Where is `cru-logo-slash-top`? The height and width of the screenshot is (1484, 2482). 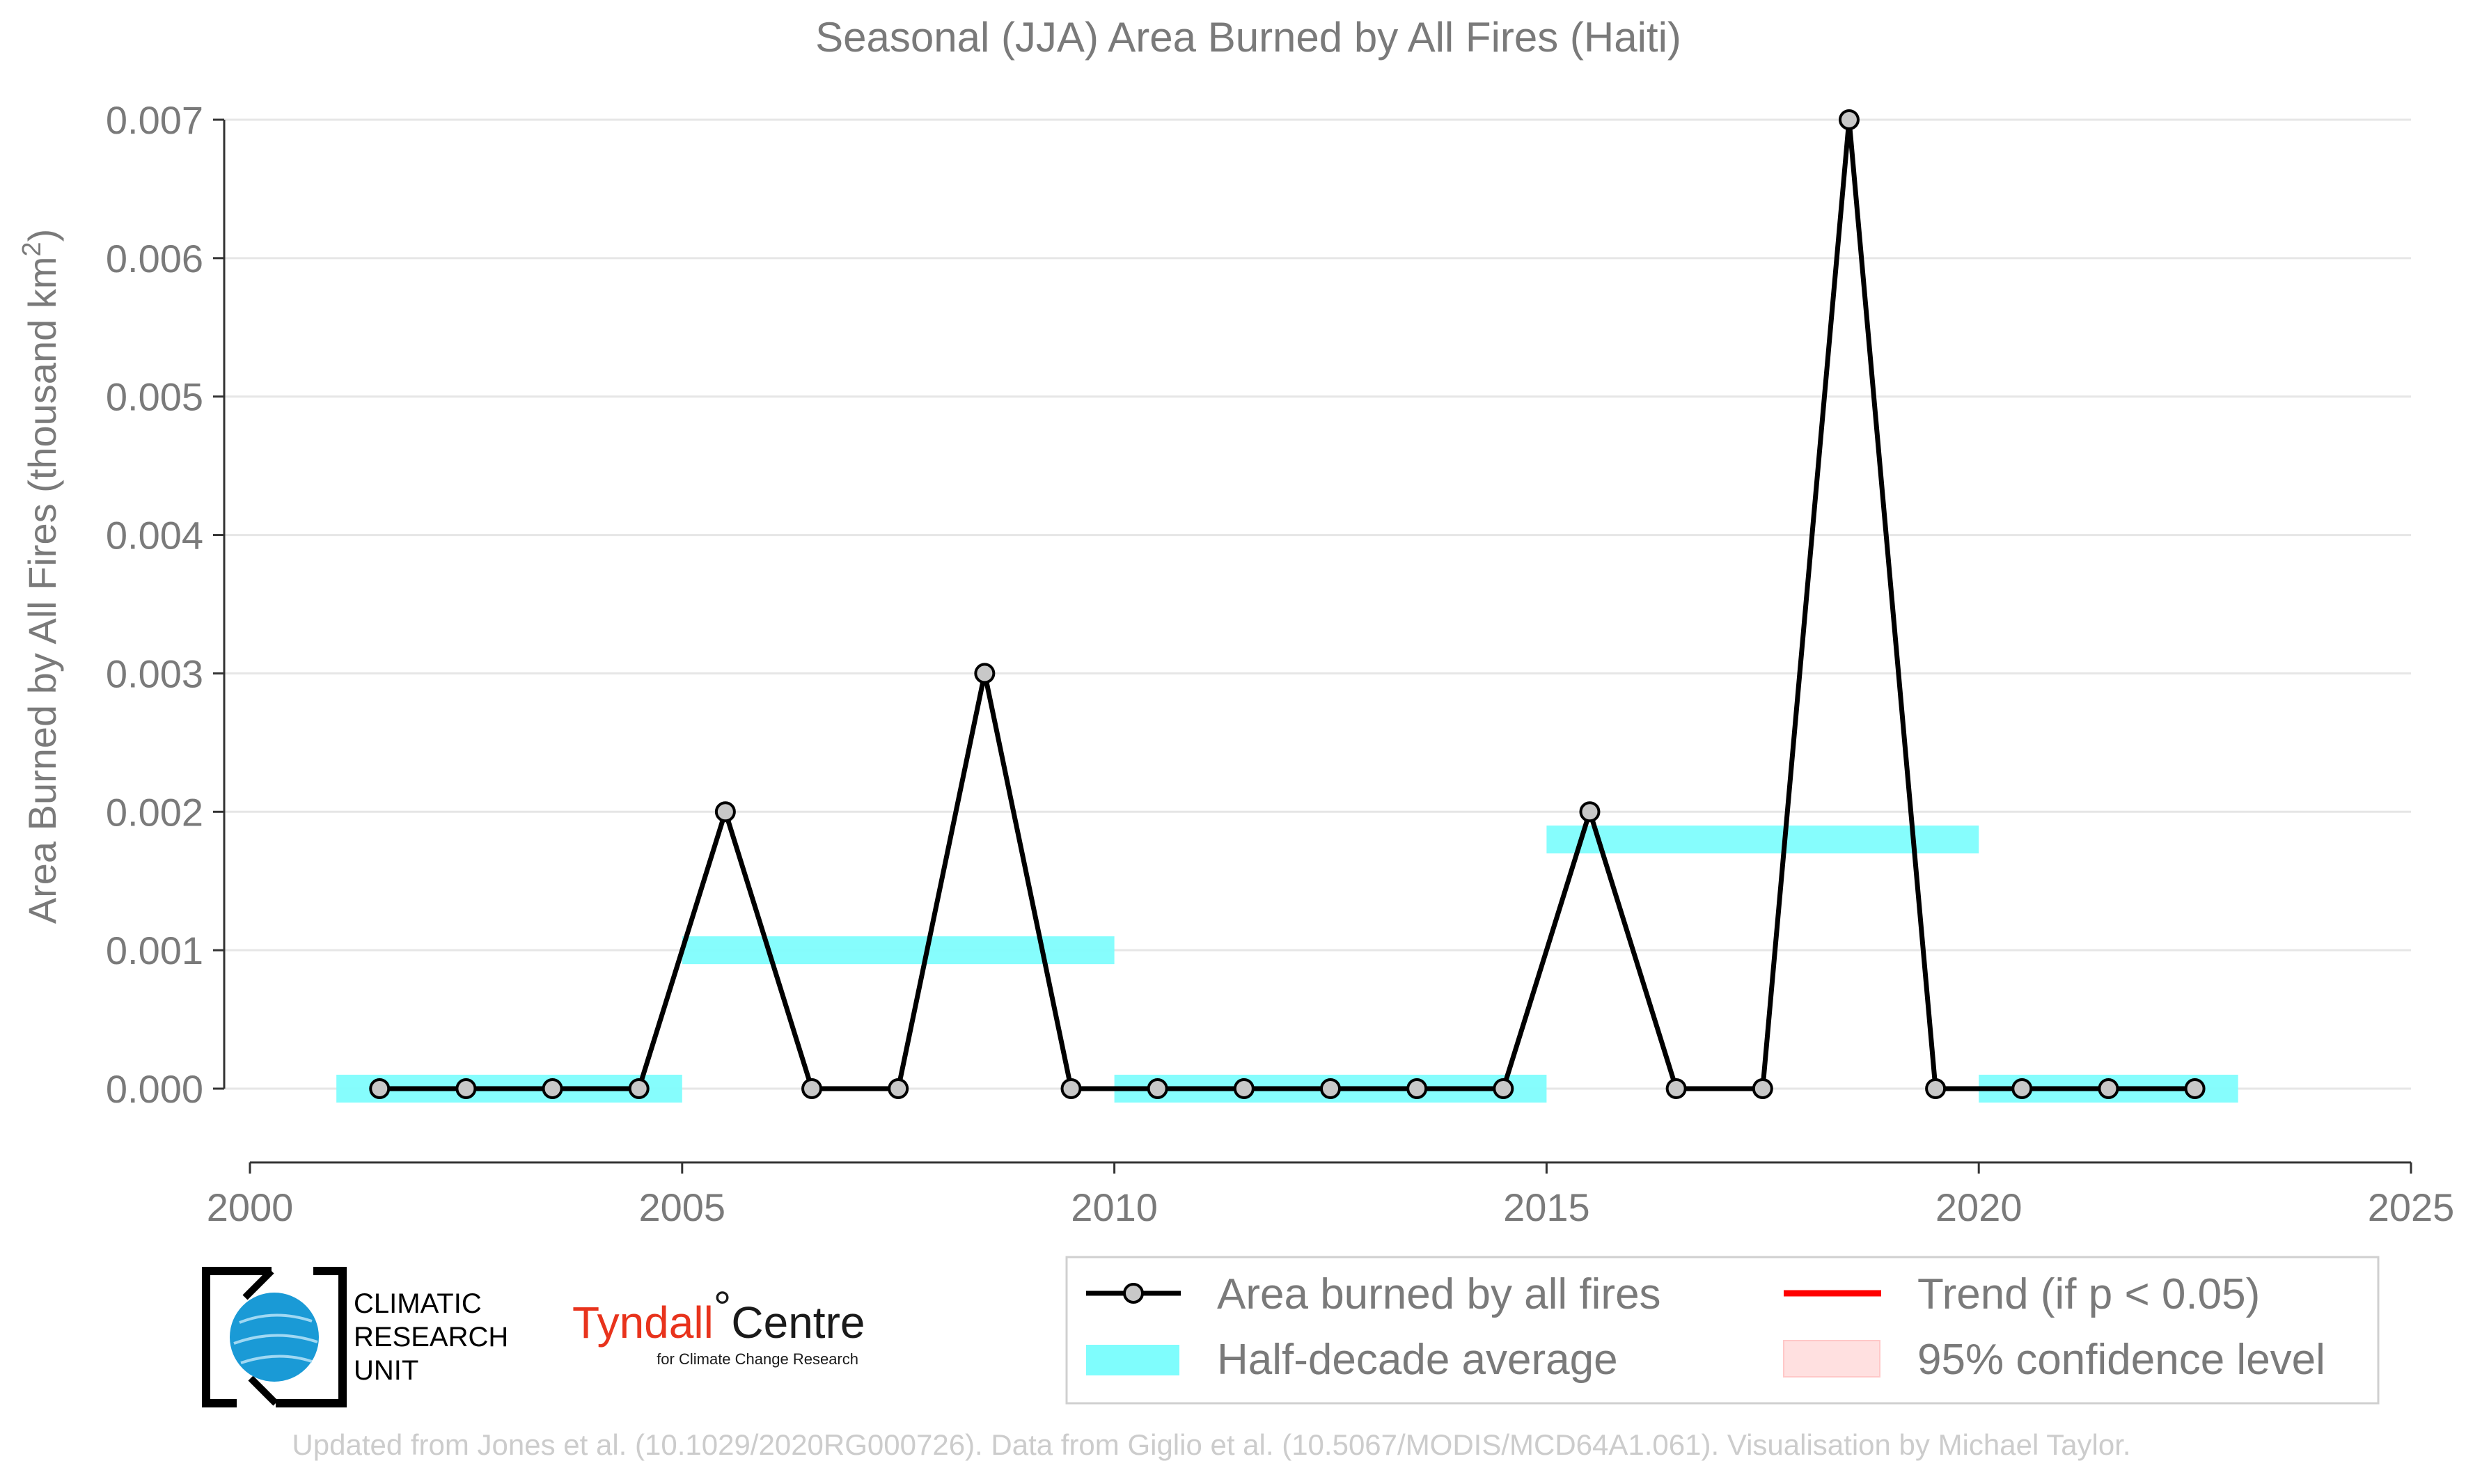 cru-logo-slash-top is located at coordinates (258, 1284).